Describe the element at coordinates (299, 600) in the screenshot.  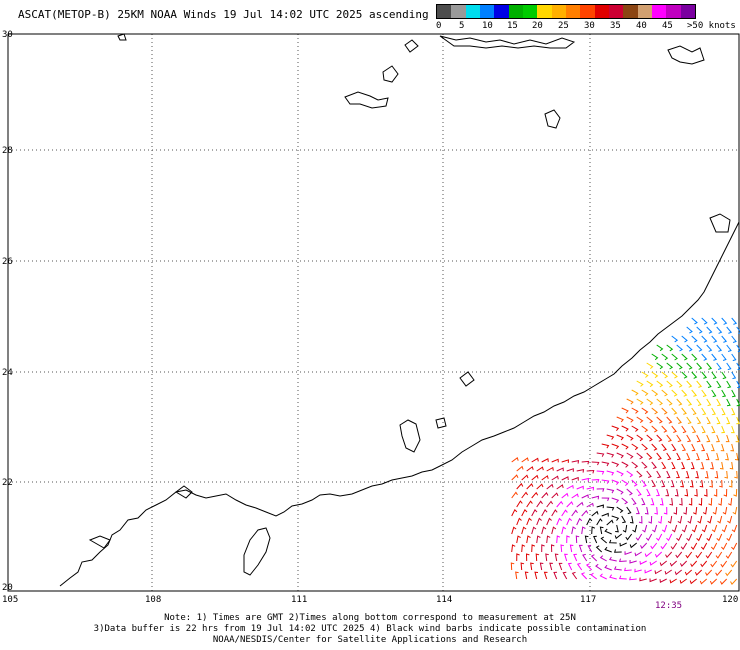
I see `x-tick-label: 111` at that location.